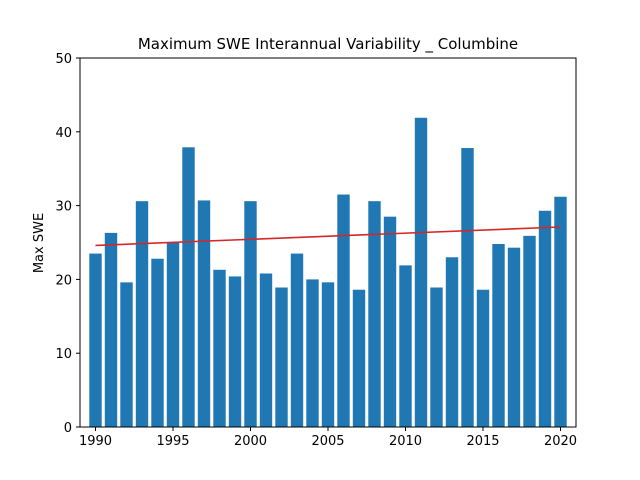 This screenshot has width=640, height=480. Describe the element at coordinates (67, 244) in the screenshot. I see `y-axis-ticks: 0 10 20 30 40 50` at that location.